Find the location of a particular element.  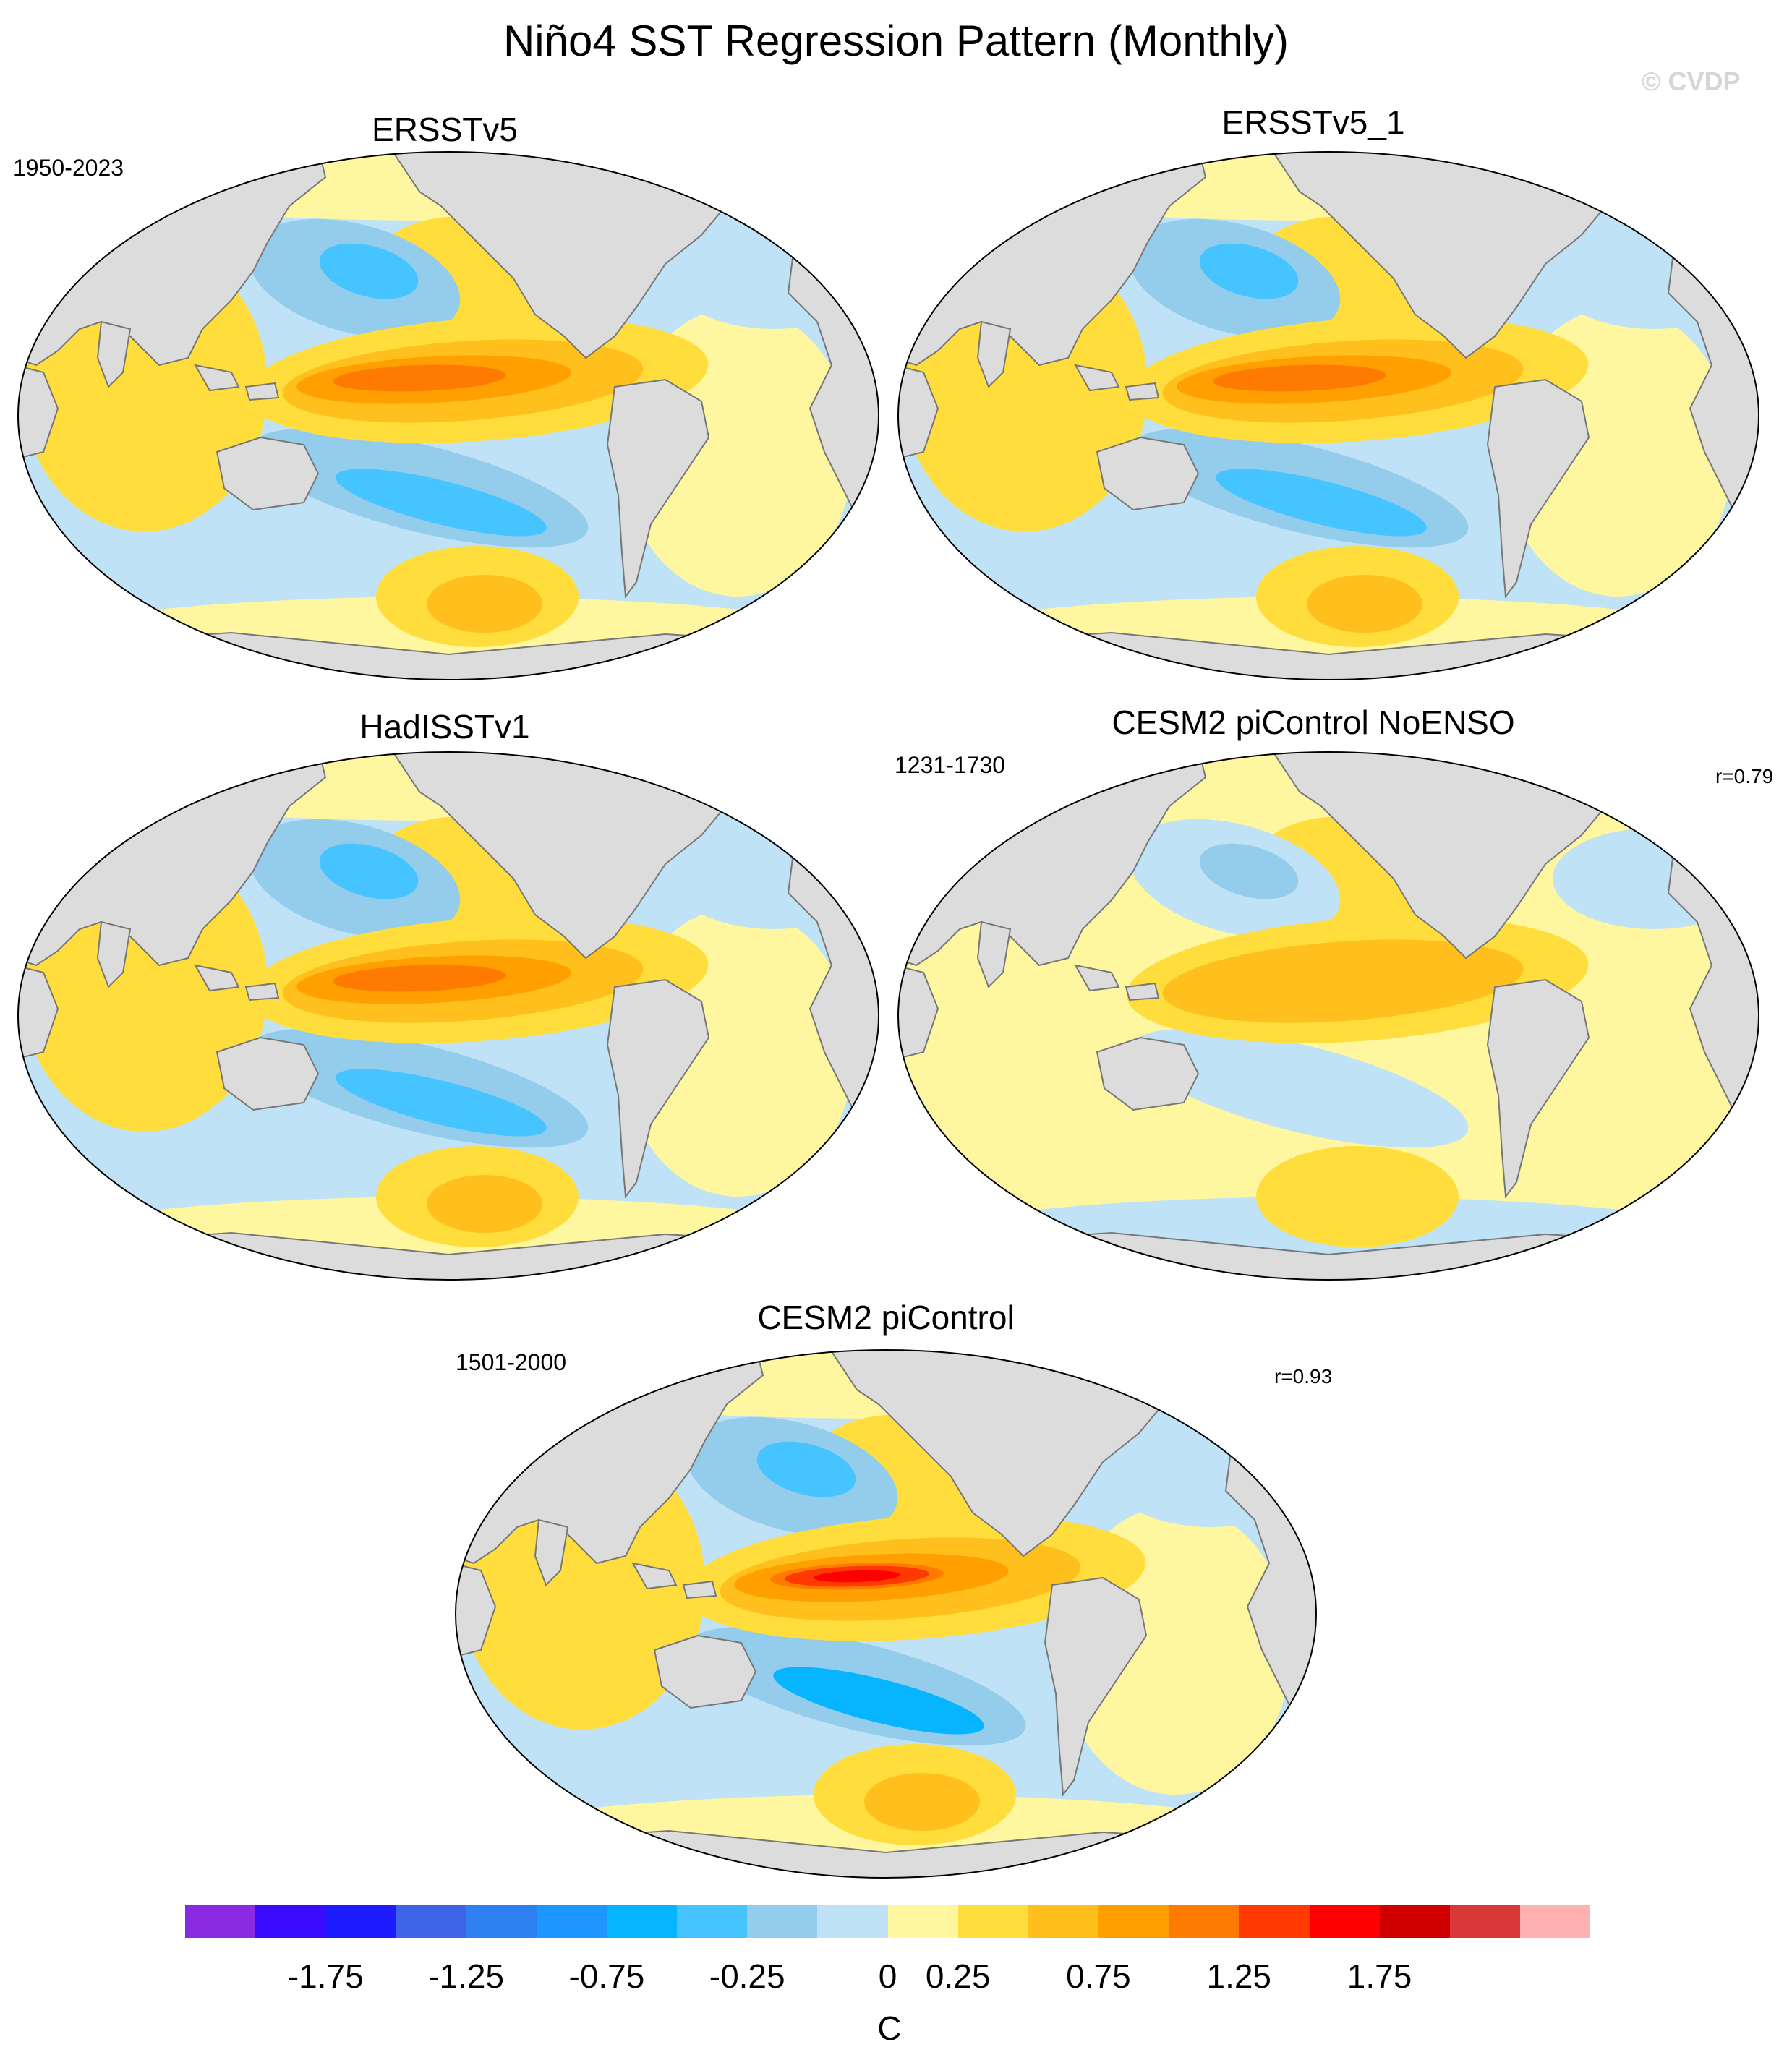

map-hadisstv1 is located at coordinates (448, 1016).